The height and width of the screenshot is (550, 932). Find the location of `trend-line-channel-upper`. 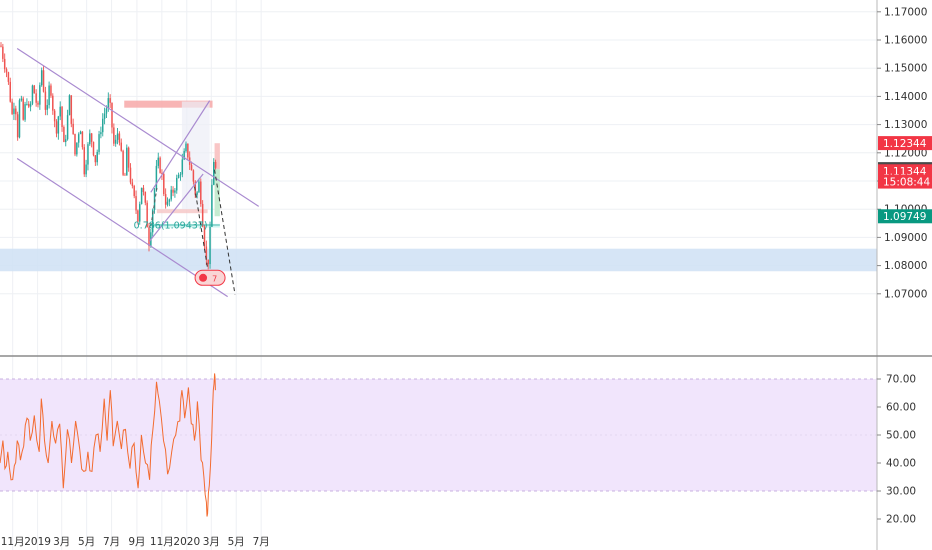

trend-line-channel-upper is located at coordinates (138, 127).